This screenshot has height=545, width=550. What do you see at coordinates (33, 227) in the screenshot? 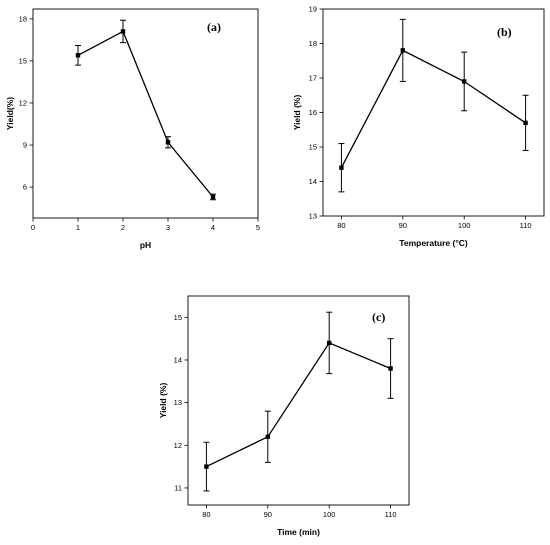
I see `x-tick-label: 0` at bounding box center [33, 227].